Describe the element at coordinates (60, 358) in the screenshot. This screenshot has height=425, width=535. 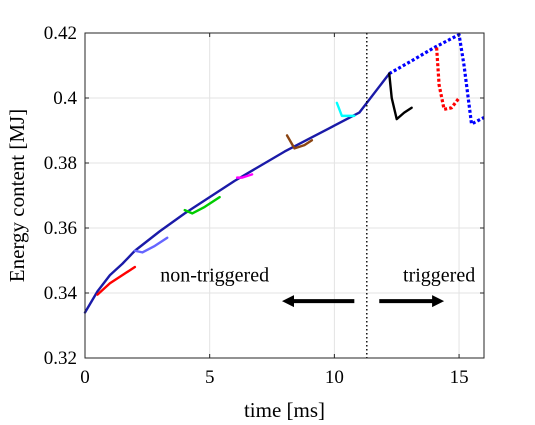
I see `y-tick-label: 0.32` at that location.